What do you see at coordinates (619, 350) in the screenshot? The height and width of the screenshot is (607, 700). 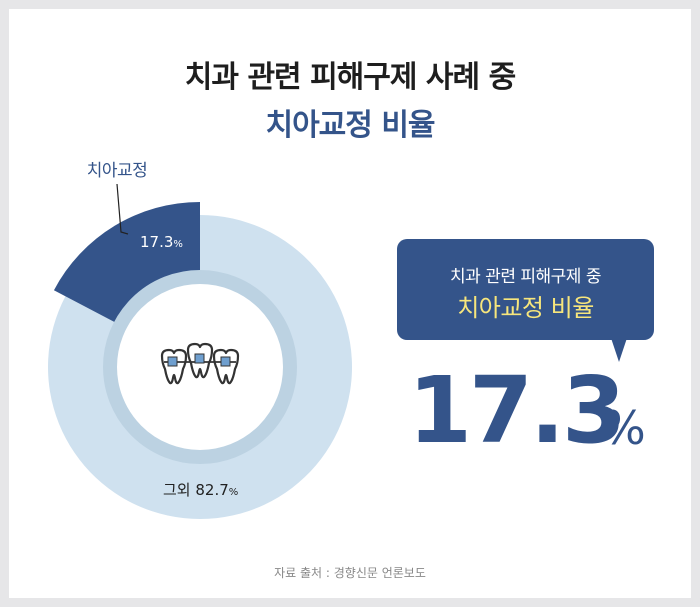 I see `callout-bubble-tail` at bounding box center [619, 350].